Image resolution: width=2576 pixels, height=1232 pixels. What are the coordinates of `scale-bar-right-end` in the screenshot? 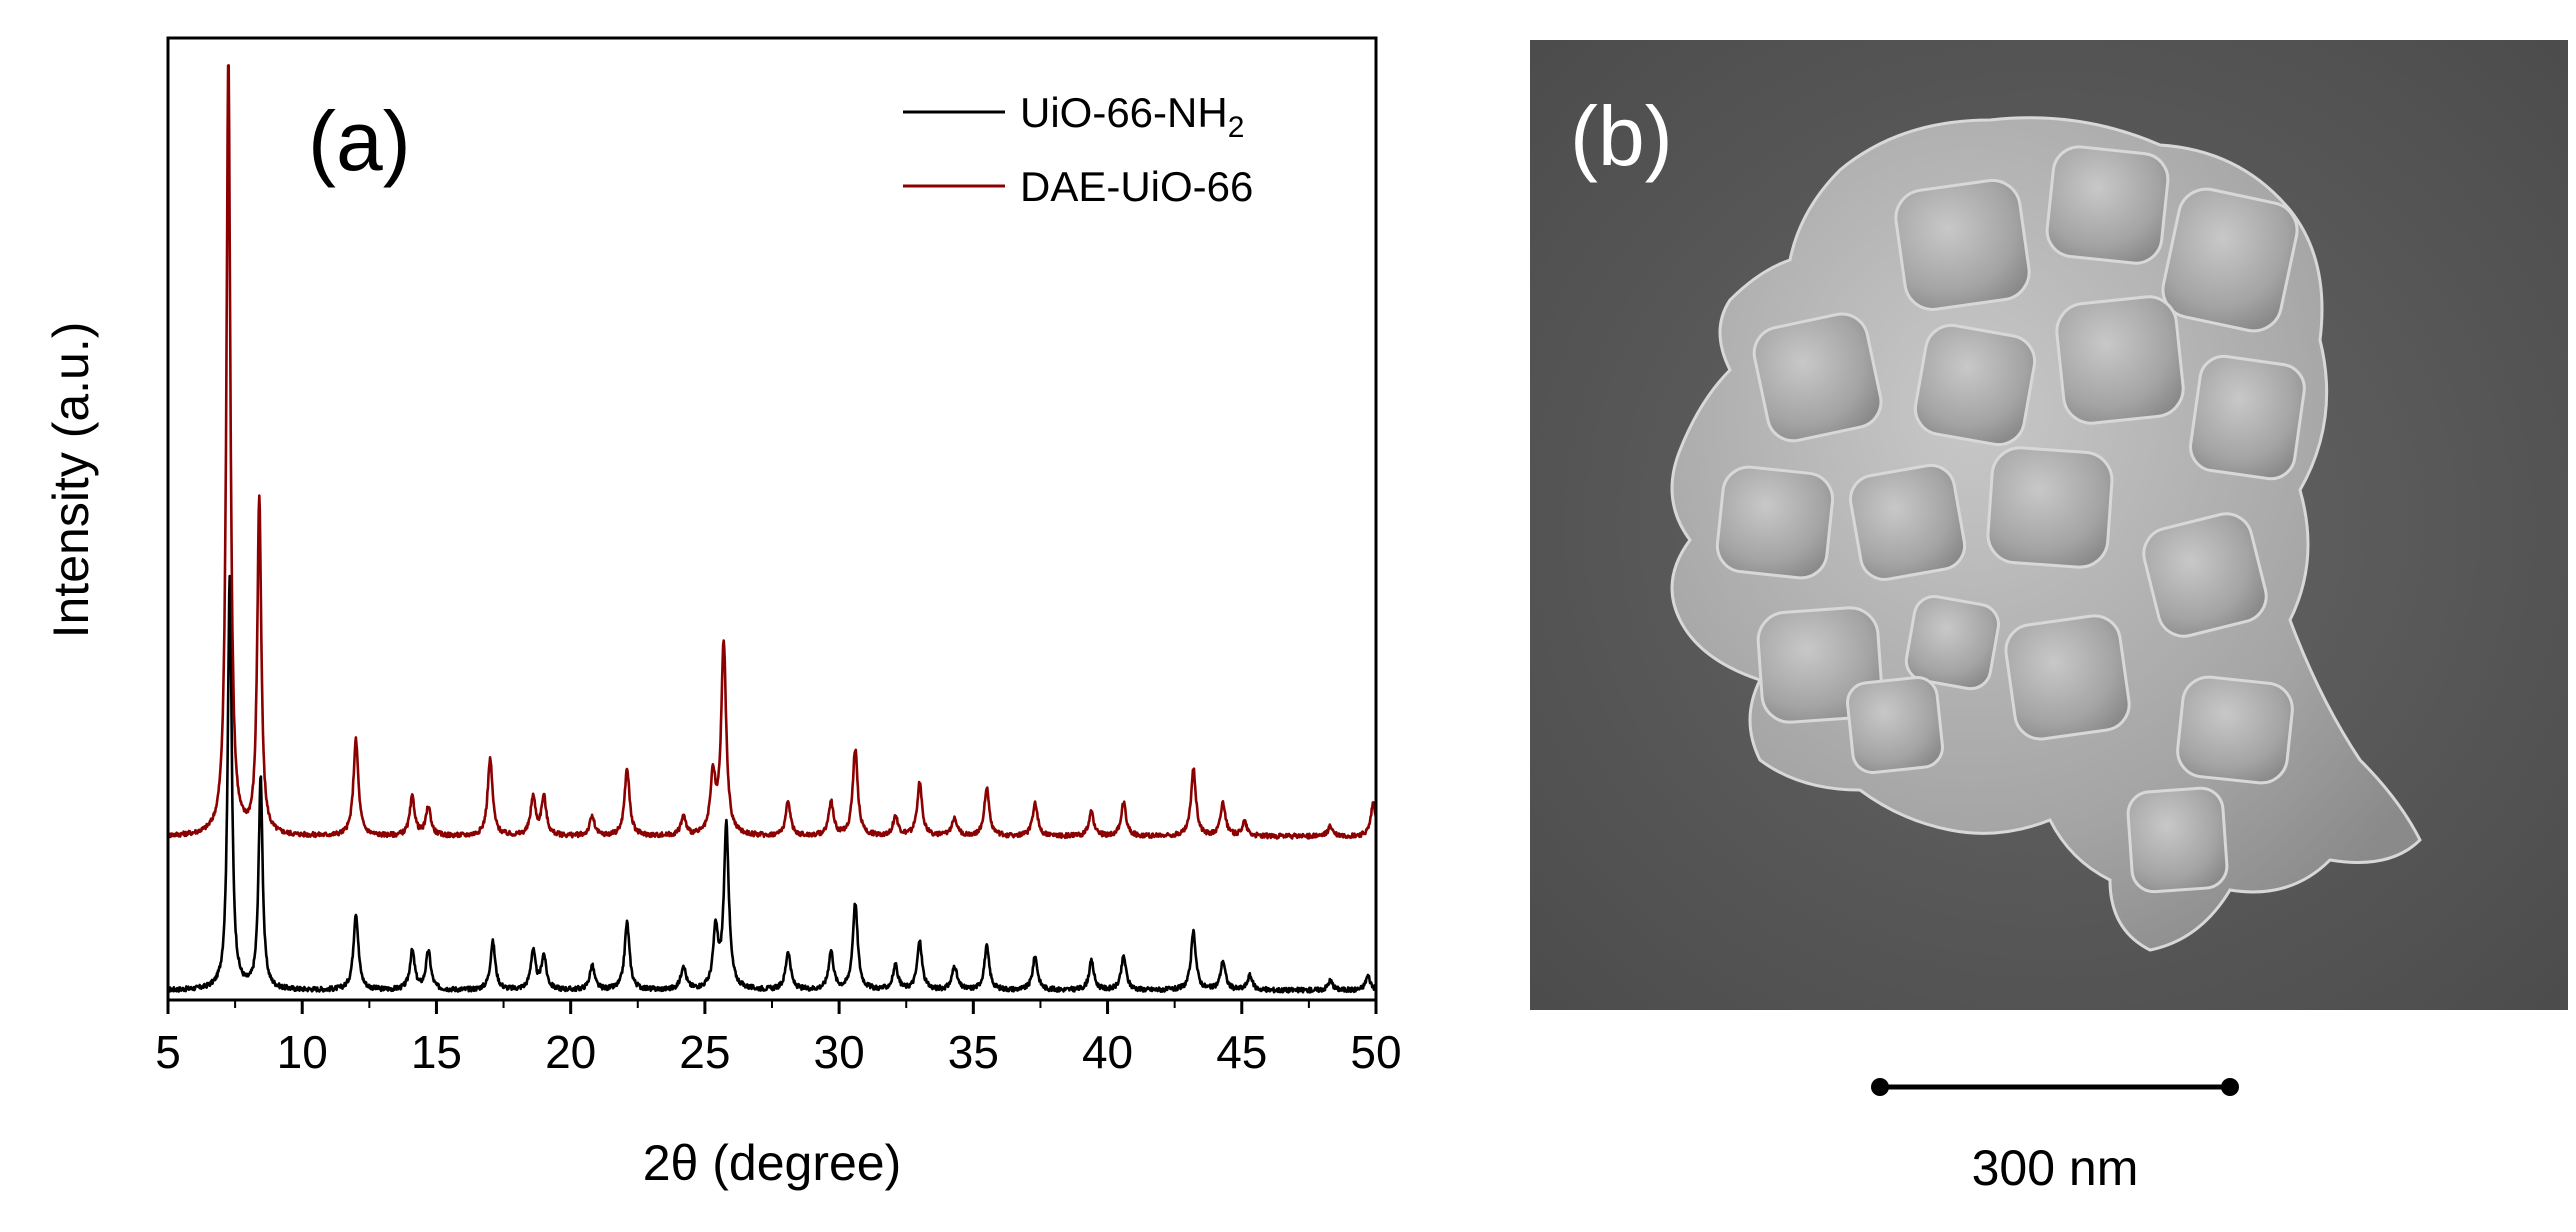 It's located at (2230, 1087).